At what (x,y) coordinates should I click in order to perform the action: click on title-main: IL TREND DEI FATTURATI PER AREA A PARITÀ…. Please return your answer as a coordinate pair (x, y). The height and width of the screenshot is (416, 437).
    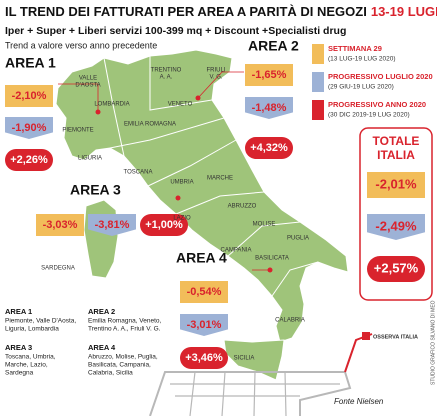
    Looking at the image, I should click on (186, 11).